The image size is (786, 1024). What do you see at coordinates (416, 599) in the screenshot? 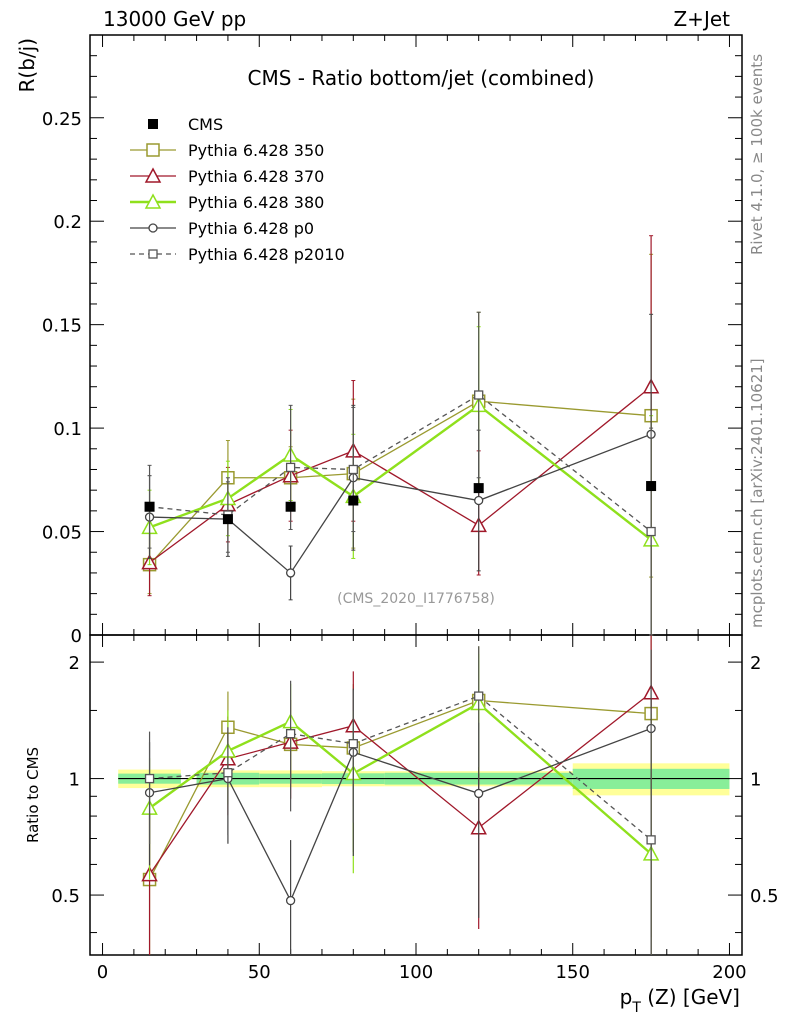
I see `analysis-watermark: (CMS_2020_I1776758)` at bounding box center [416, 599].